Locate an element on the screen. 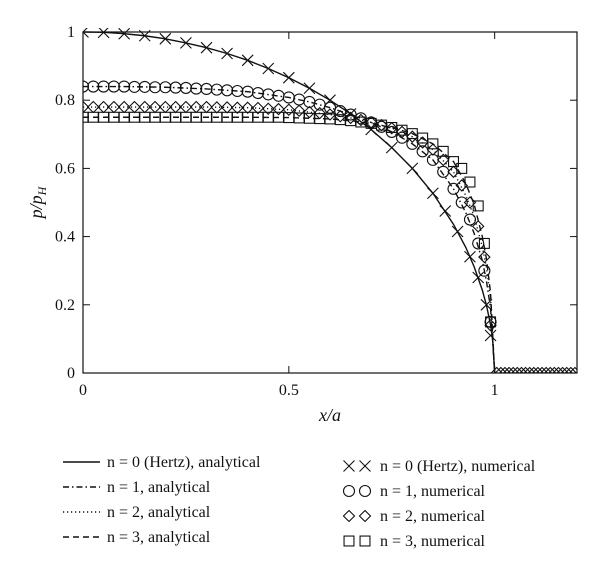 This screenshot has width=600, height=584. y-tick-label: 0 is located at coordinates (71, 373).